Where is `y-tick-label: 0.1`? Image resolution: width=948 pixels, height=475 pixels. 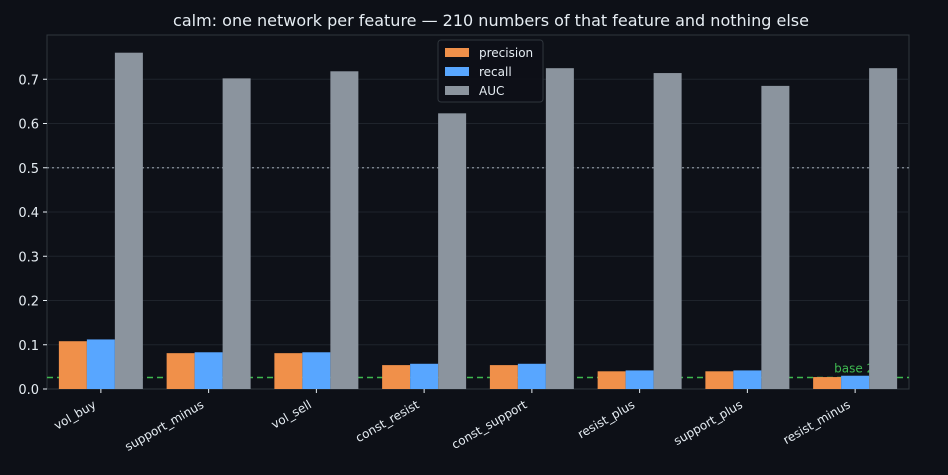 y-tick-label: 0.1 is located at coordinates (28, 346).